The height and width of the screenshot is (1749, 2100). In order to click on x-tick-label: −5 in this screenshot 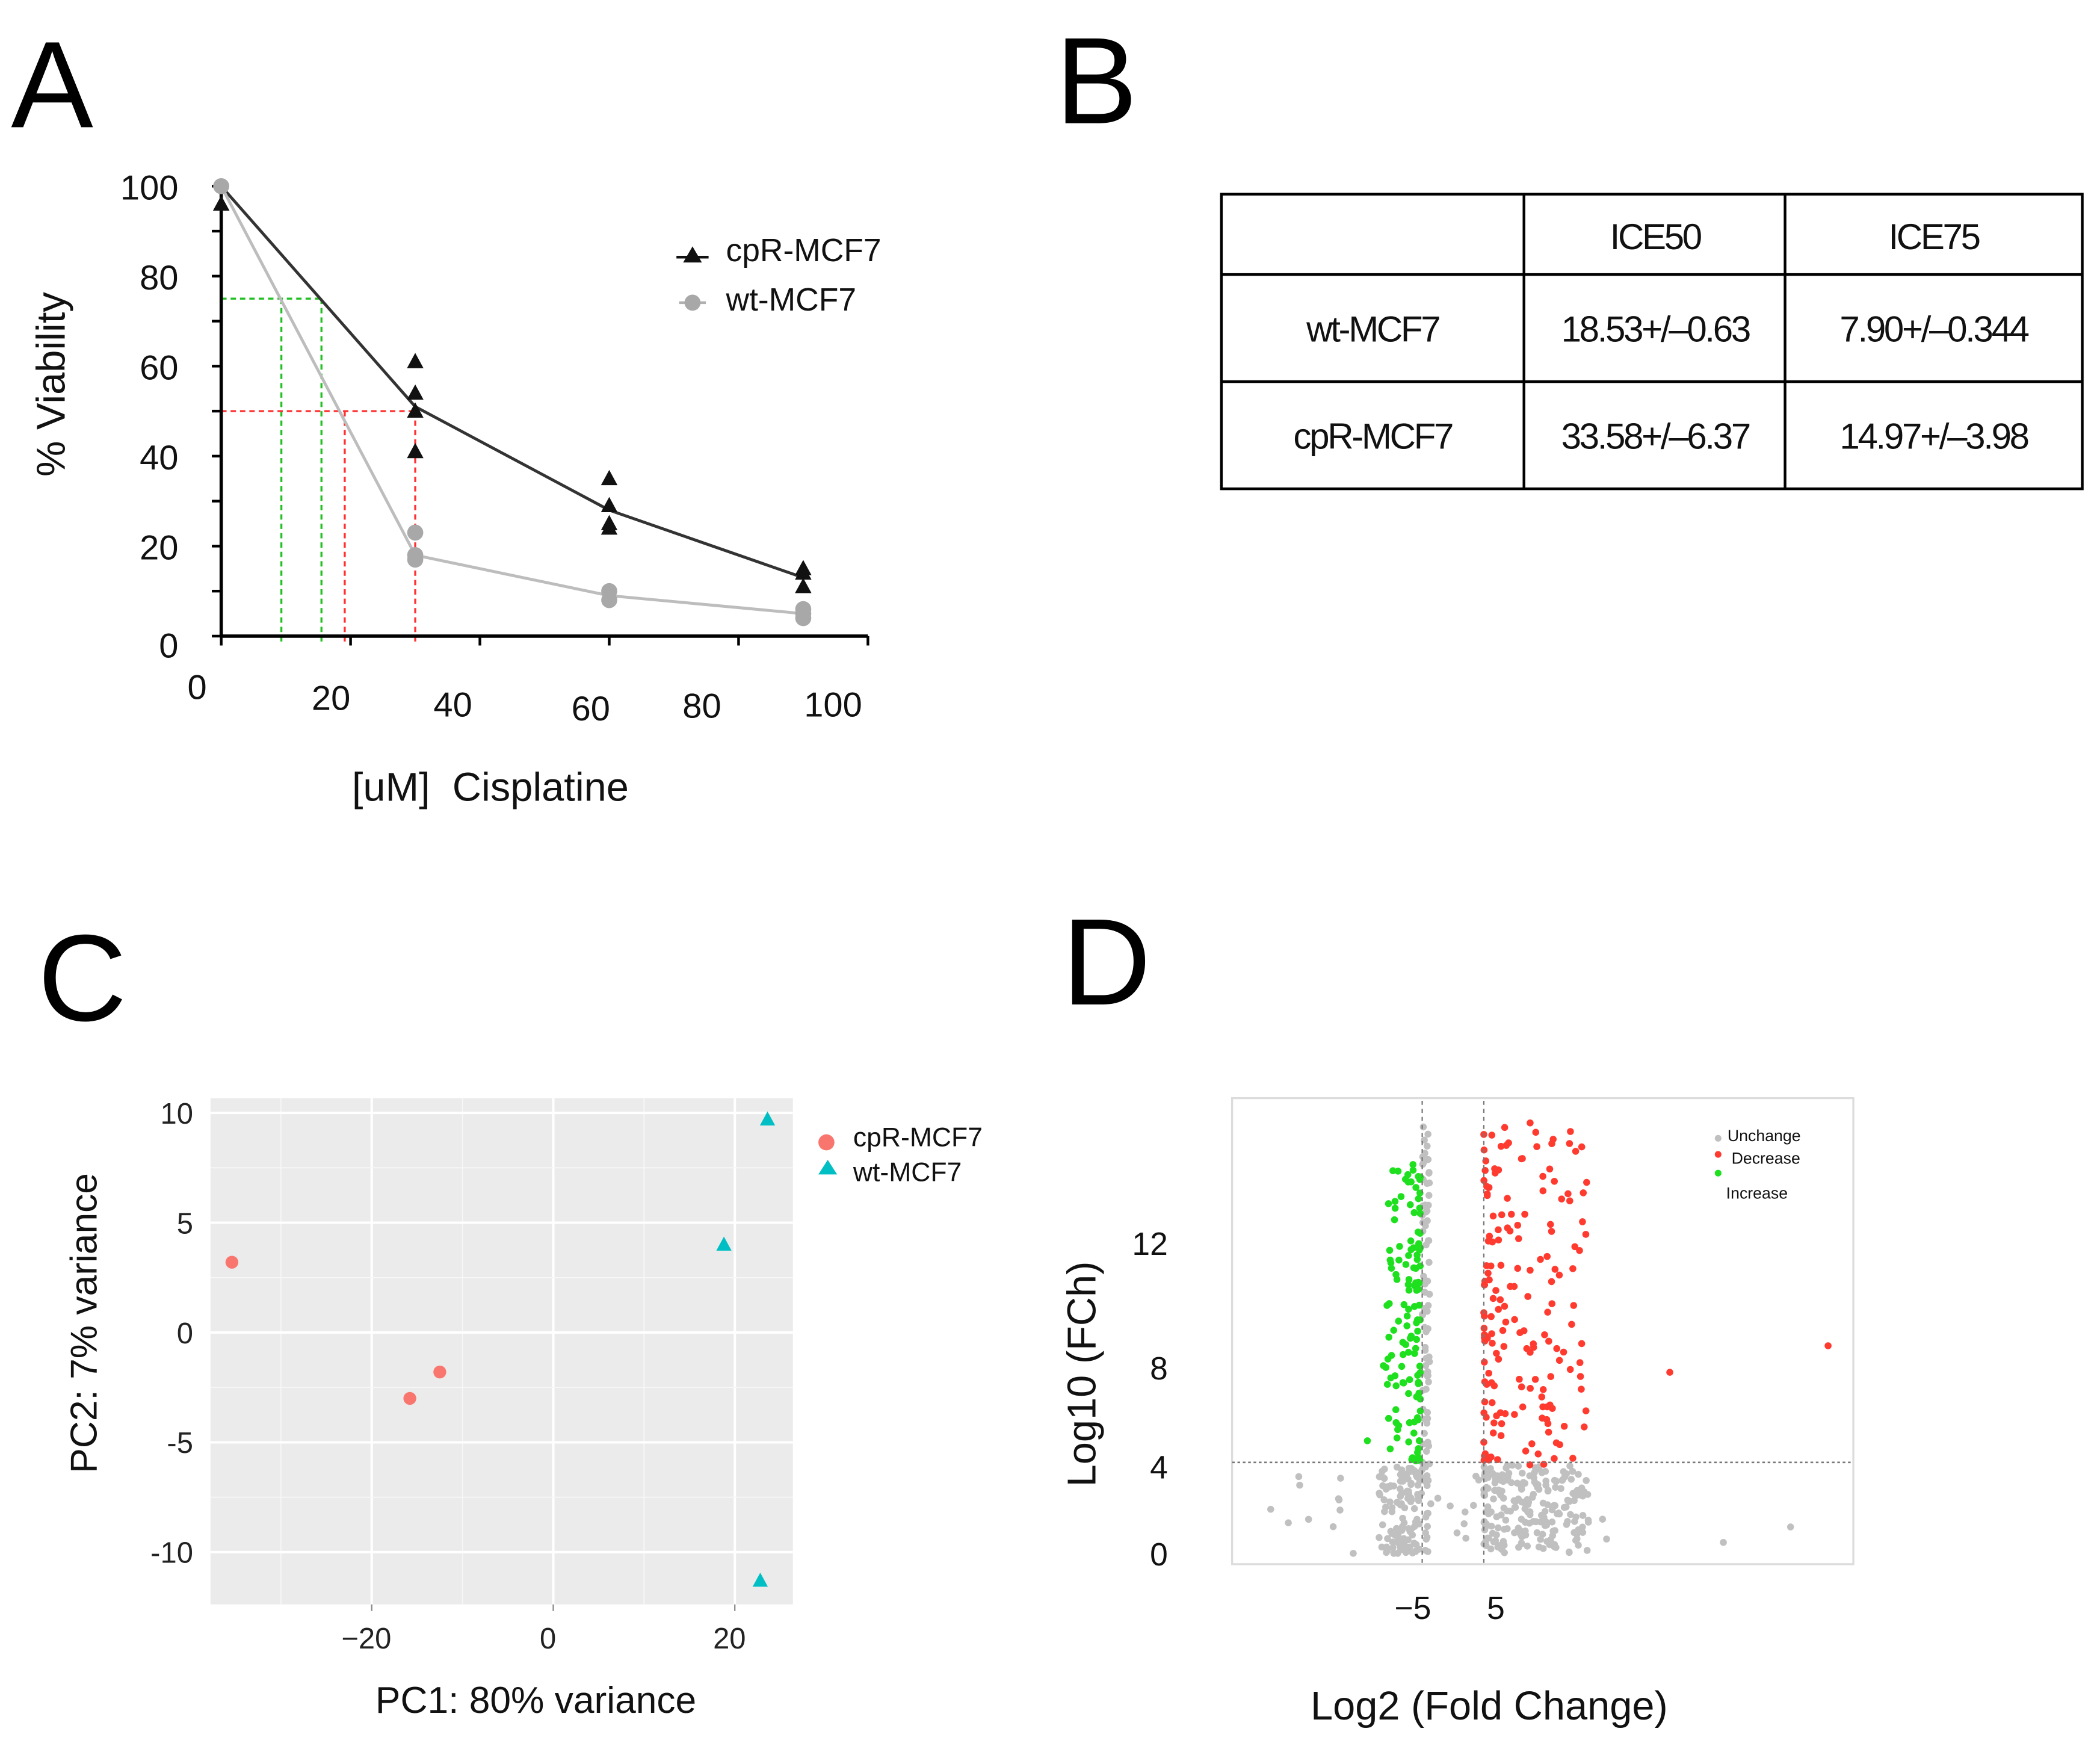, I will do `click(1413, 1608)`.